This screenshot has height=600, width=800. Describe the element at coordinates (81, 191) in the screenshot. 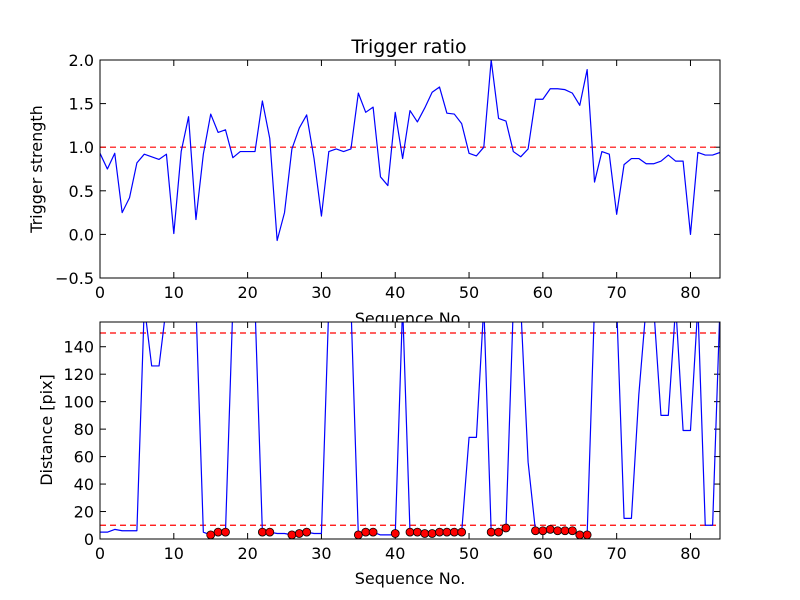

I see `top-chart-y-tick-label: 0.5` at that location.